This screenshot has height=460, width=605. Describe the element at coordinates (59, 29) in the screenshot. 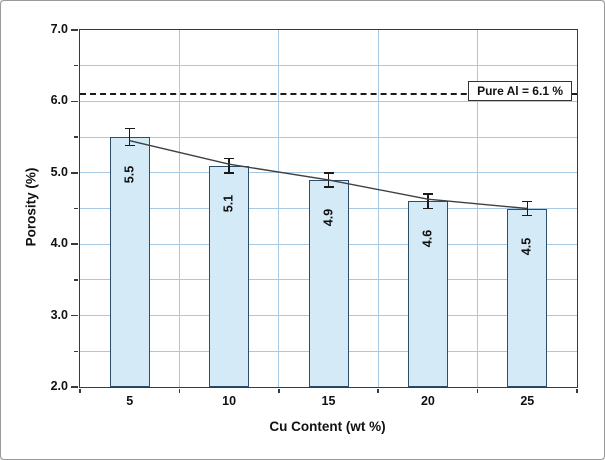

I see `y-tick-label: 7.0` at that location.